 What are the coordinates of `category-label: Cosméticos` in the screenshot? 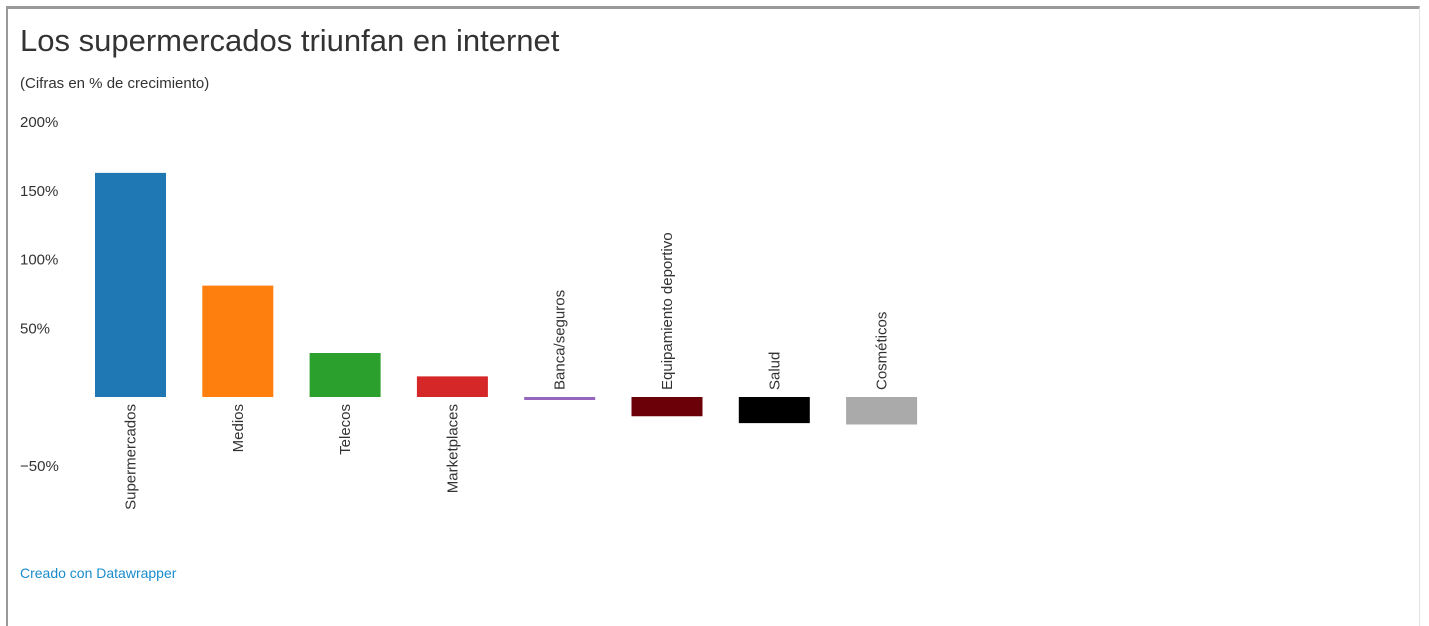 It's located at (882, 351).